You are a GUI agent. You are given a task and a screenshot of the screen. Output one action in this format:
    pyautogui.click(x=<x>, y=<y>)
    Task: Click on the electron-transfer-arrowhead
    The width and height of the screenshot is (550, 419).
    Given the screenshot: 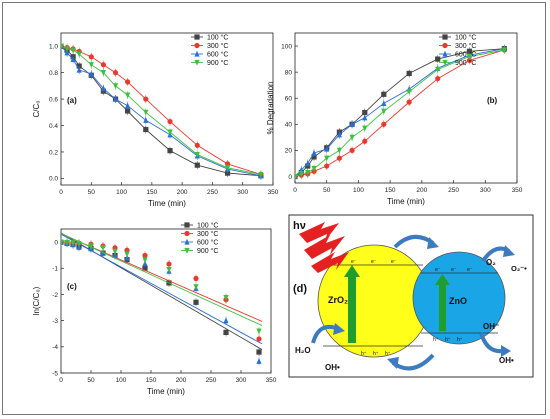 What is the action you would take?
    pyautogui.click(x=433, y=243)
    